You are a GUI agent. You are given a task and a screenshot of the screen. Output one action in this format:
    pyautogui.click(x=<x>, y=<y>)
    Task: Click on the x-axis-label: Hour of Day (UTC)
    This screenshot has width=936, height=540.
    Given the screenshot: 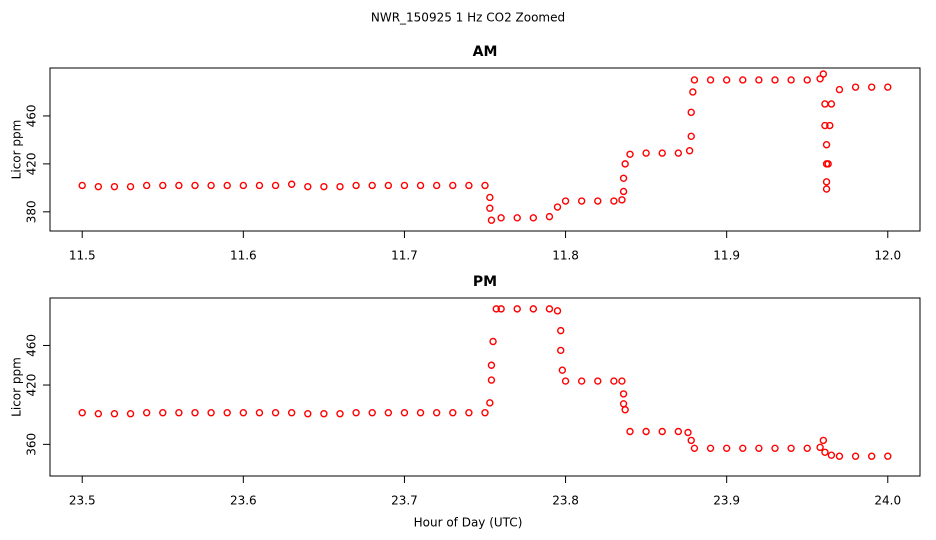 What is the action you would take?
    pyautogui.click(x=468, y=523)
    